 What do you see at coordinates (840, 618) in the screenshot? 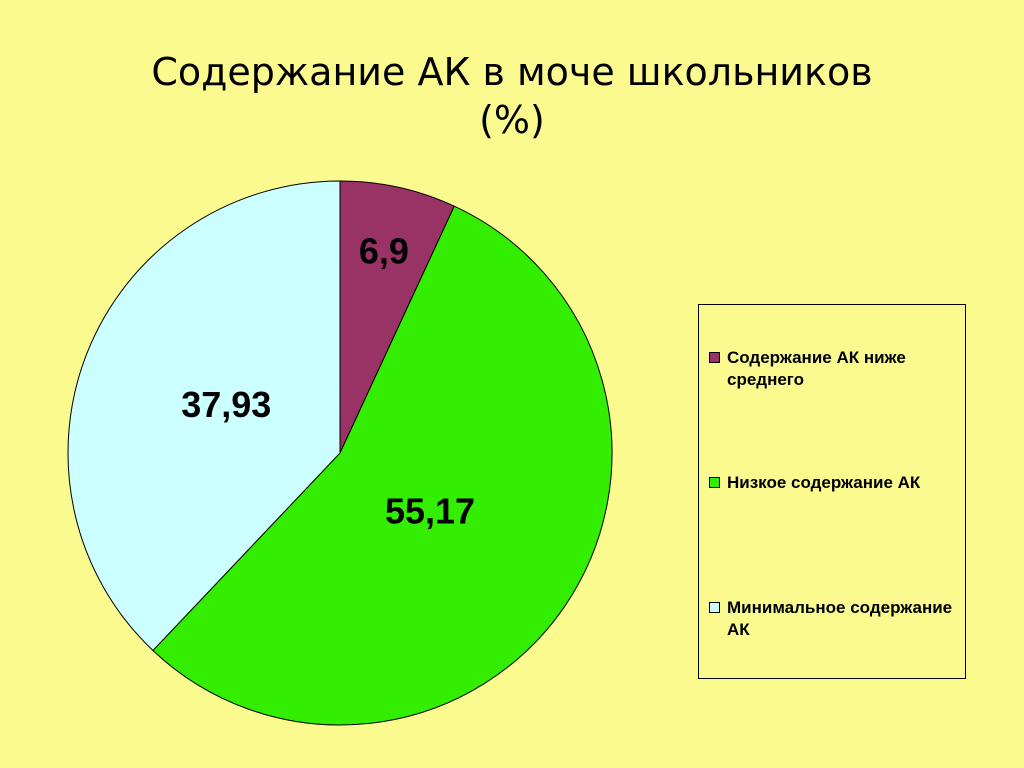
I see `legend-label: Минимальное содержание АК` at bounding box center [840, 618].